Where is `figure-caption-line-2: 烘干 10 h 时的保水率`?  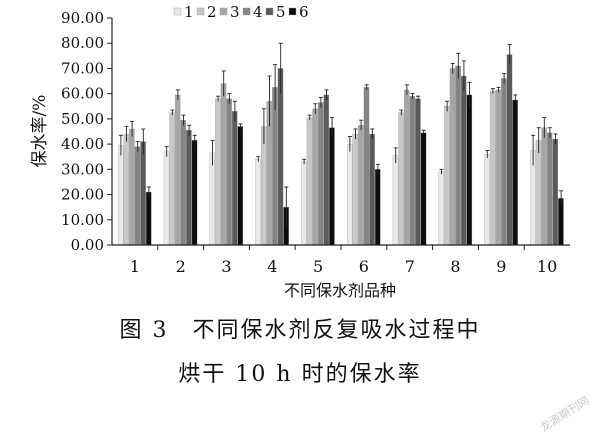 figure-caption-line-2: 烘干 10 h 时的保水率 is located at coordinates (300, 372).